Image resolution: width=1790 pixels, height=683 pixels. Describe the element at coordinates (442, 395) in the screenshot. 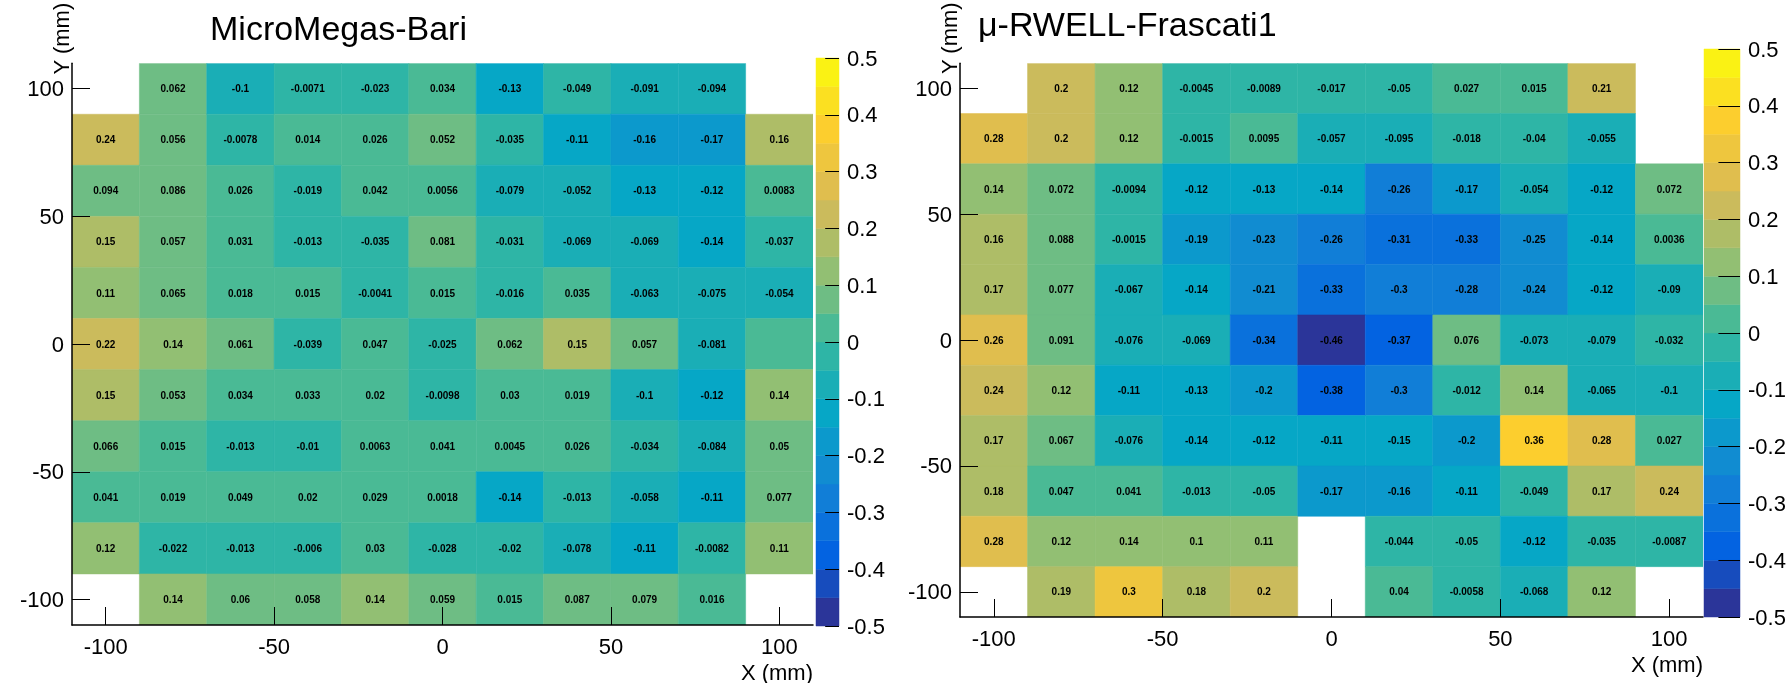

I see `data-label: -0.0098` at that location.